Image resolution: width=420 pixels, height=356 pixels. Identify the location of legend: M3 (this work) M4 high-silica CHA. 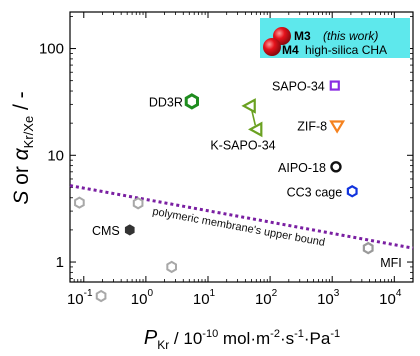
(335, 38).